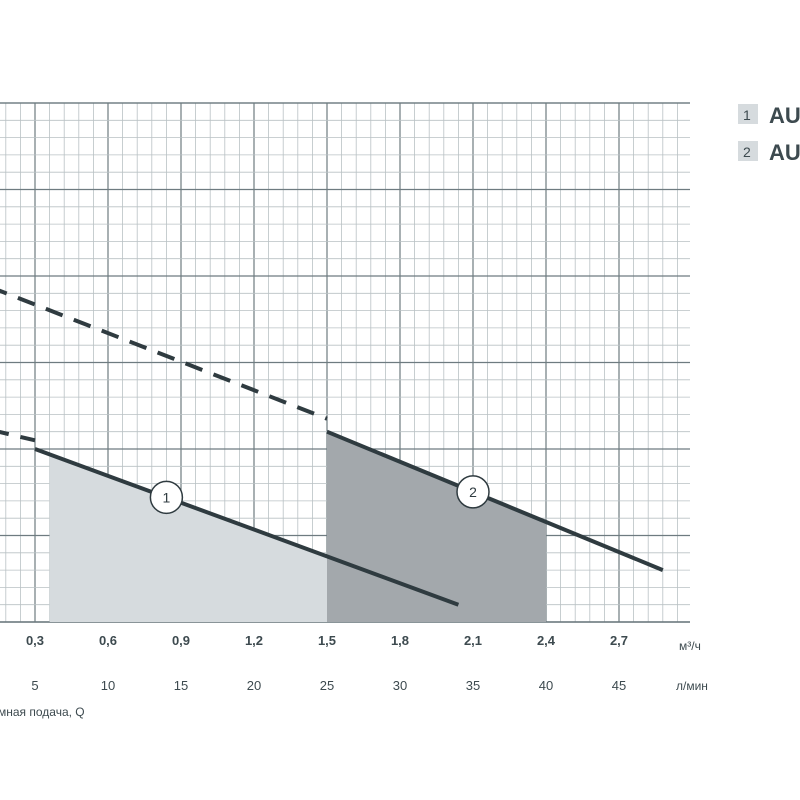 The height and width of the screenshot is (800, 800). What do you see at coordinates (254, 640) in the screenshot?
I see `x-tick-primary: 1,2` at bounding box center [254, 640].